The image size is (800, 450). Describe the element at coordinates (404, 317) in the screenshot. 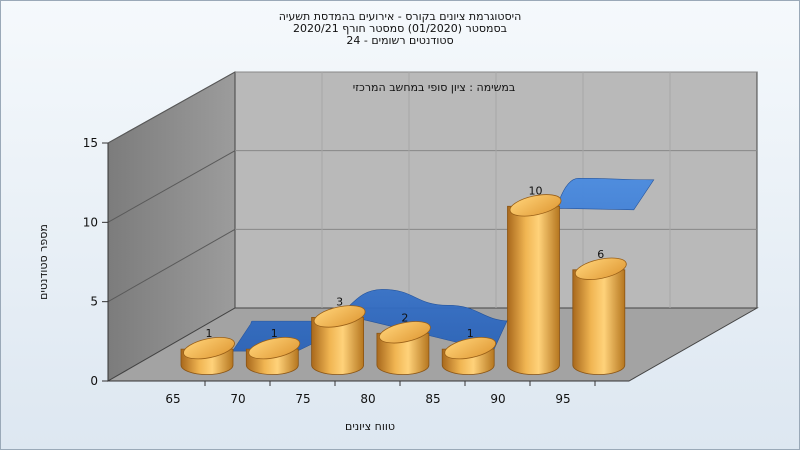

I see `bar-value-label: 2` at that location.